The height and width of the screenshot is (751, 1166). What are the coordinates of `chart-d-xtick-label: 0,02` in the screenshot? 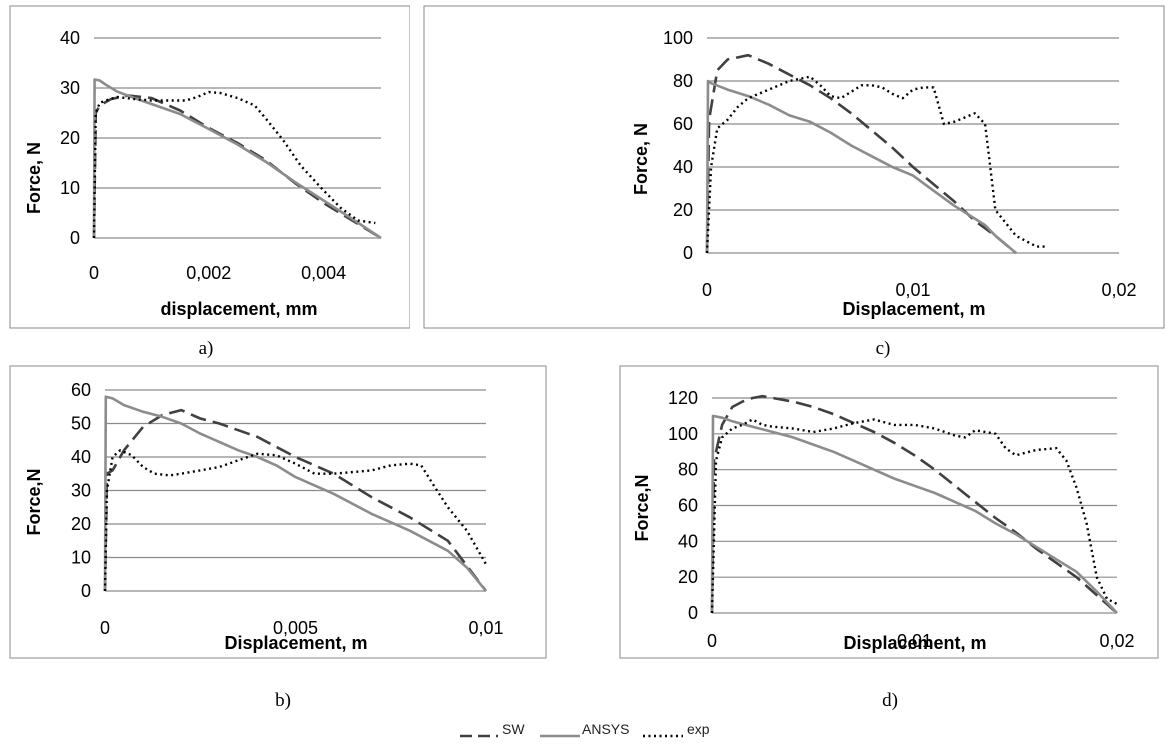 It's located at (1116, 641).